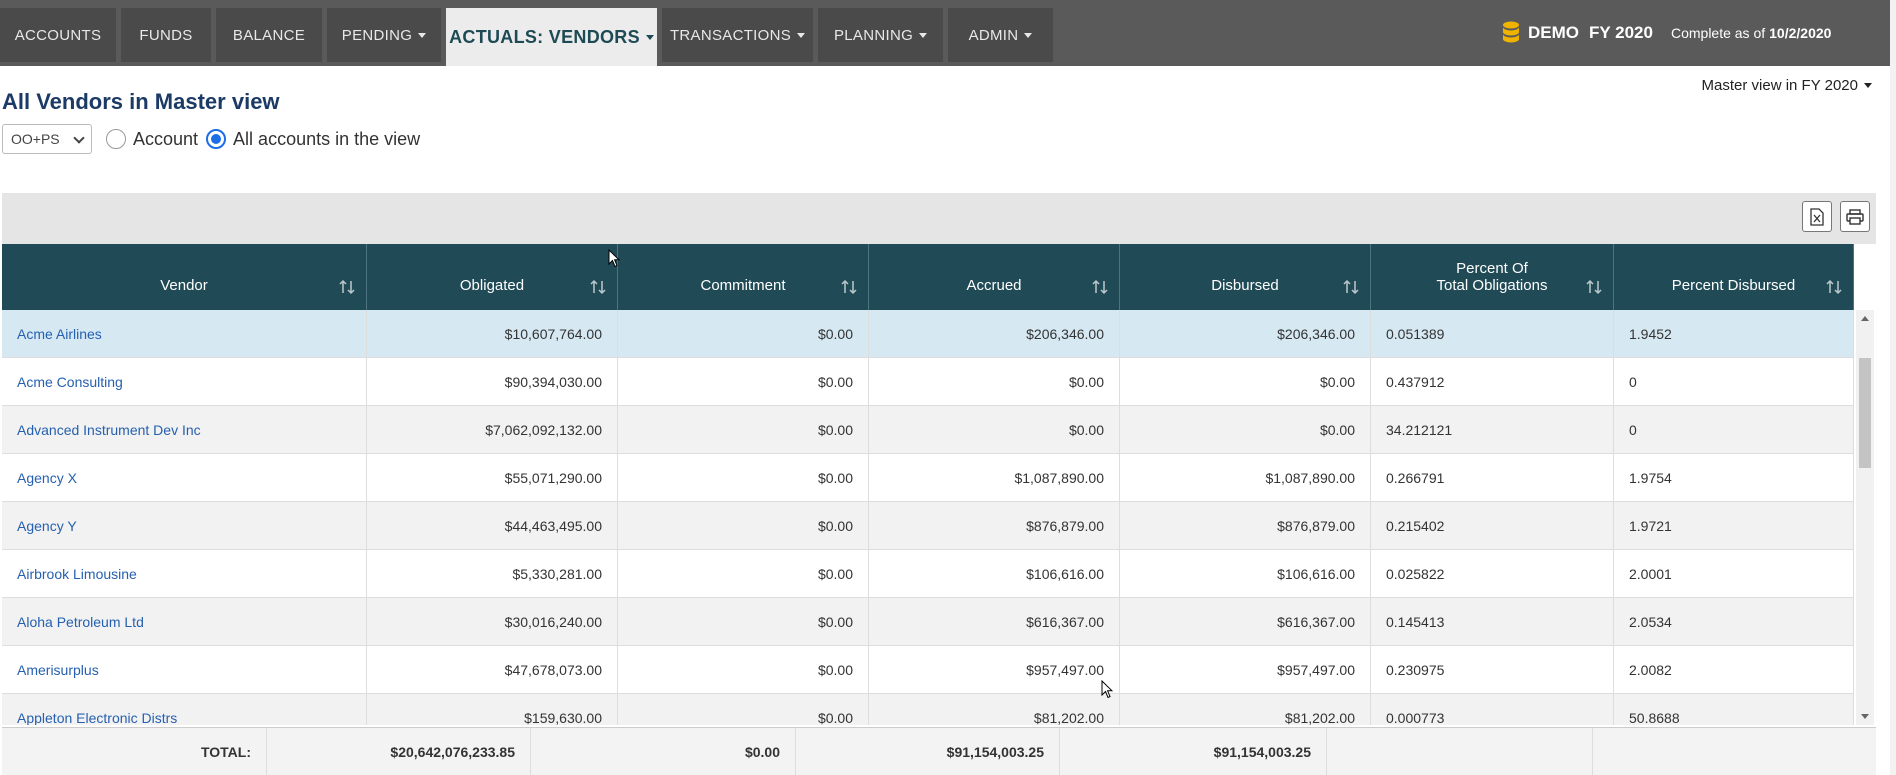 Image resolution: width=1896 pixels, height=775 pixels. Describe the element at coordinates (1245, 478) in the screenshot. I see `cell-disbursed: $1,087,890.00` at that location.